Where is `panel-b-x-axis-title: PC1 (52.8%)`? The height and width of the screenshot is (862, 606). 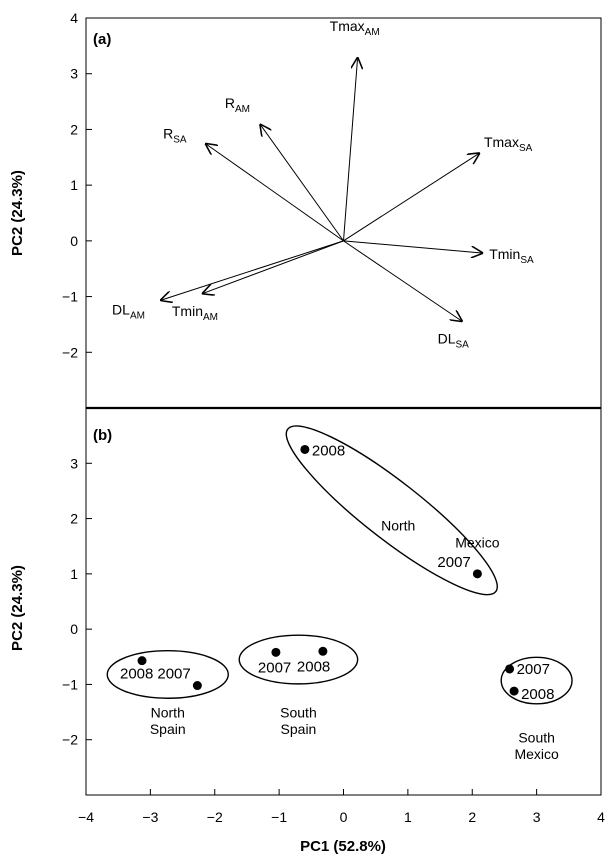
panel-b-x-axis-title: PC1 (52.8%) is located at coordinates (343, 846).